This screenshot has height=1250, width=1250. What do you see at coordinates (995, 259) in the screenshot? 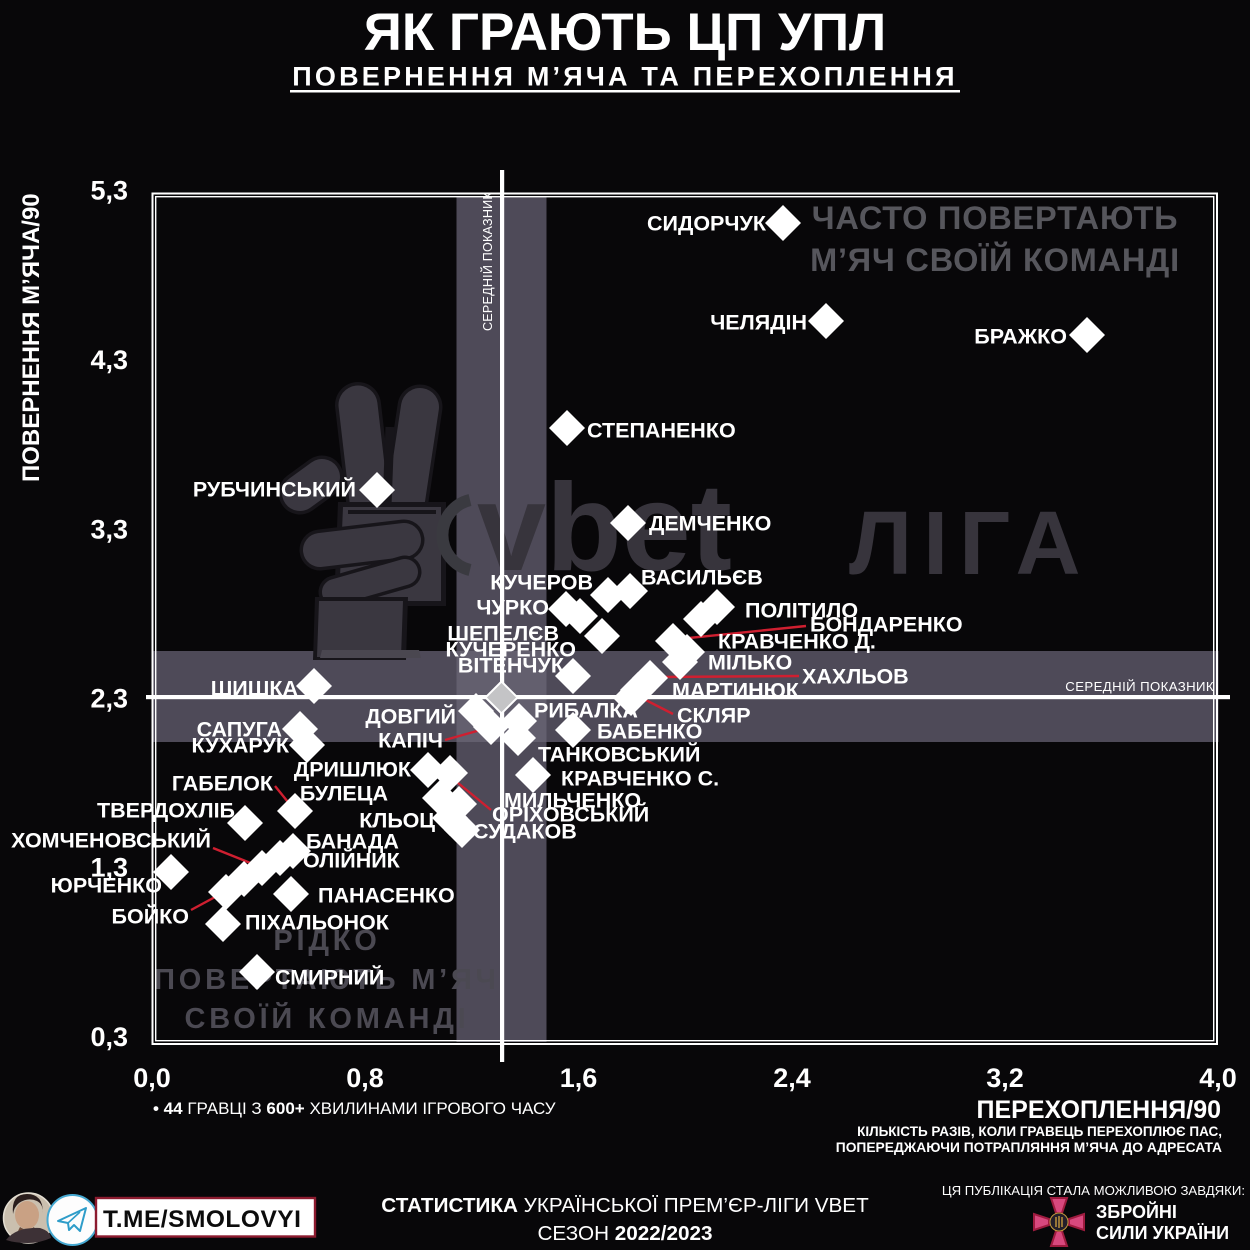
I see `svg-text: М’ЯЧ СВОЇЙ КОМАНДІ` at bounding box center [995, 259].